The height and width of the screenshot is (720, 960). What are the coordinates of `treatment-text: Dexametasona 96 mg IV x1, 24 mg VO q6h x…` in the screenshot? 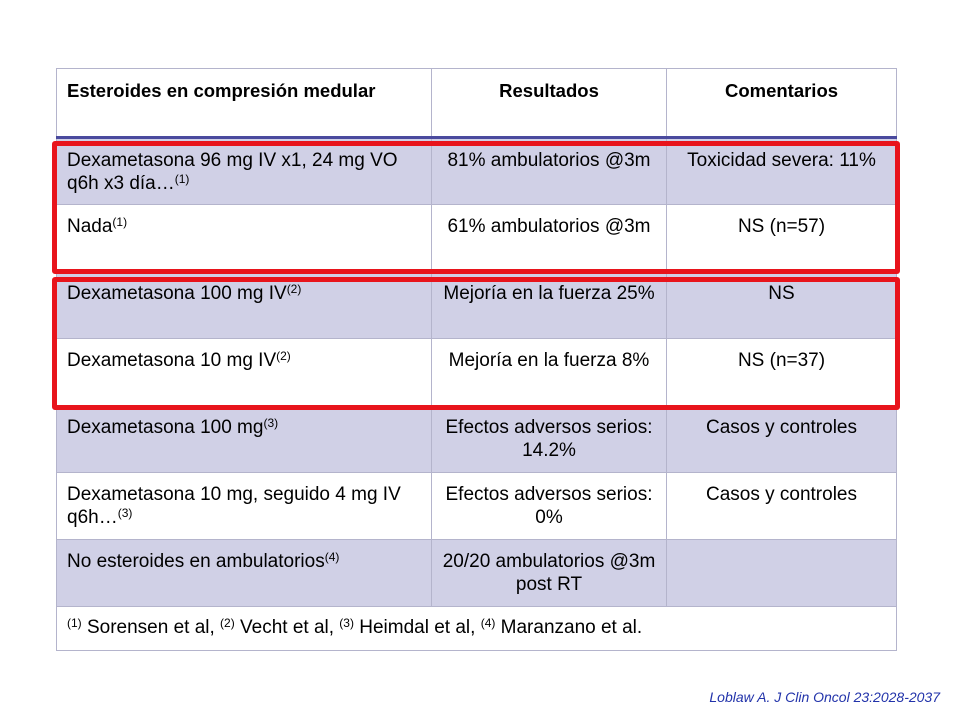 It's located at (232, 172).